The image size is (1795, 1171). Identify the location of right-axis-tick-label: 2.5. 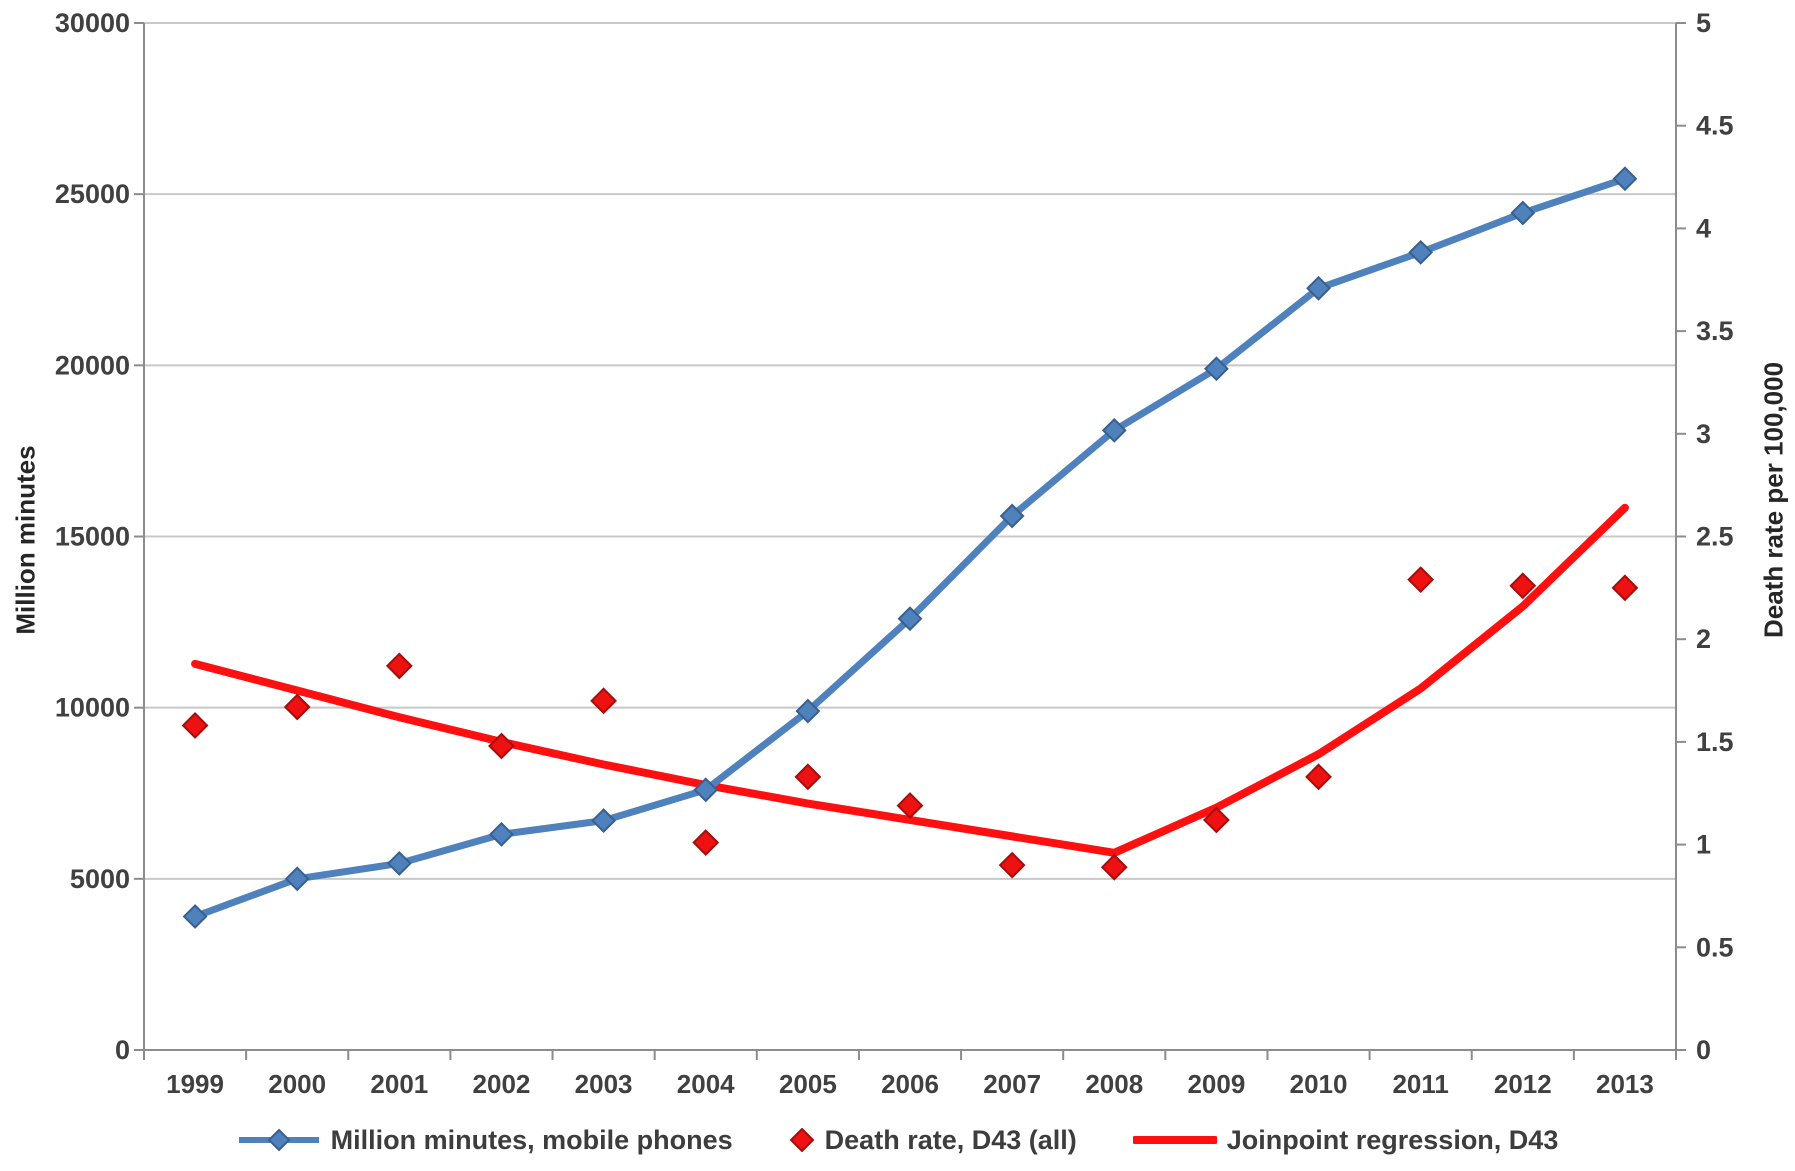
(1715, 537).